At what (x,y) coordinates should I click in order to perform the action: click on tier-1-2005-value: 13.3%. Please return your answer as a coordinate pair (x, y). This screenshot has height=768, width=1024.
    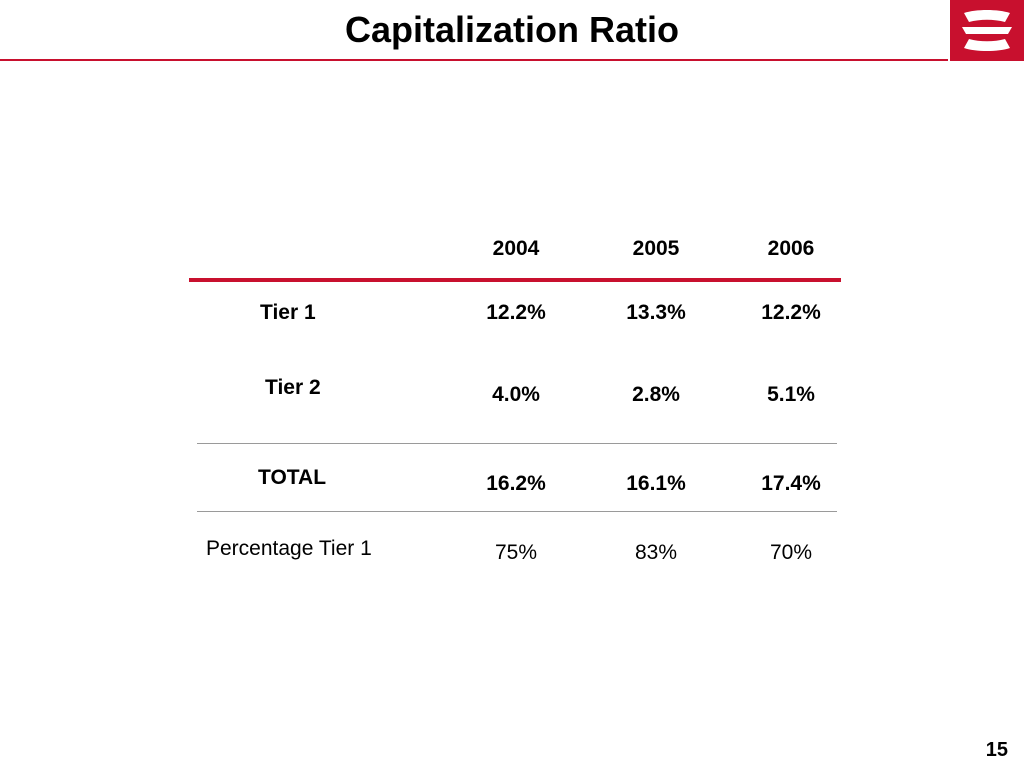
    Looking at the image, I should click on (656, 312).